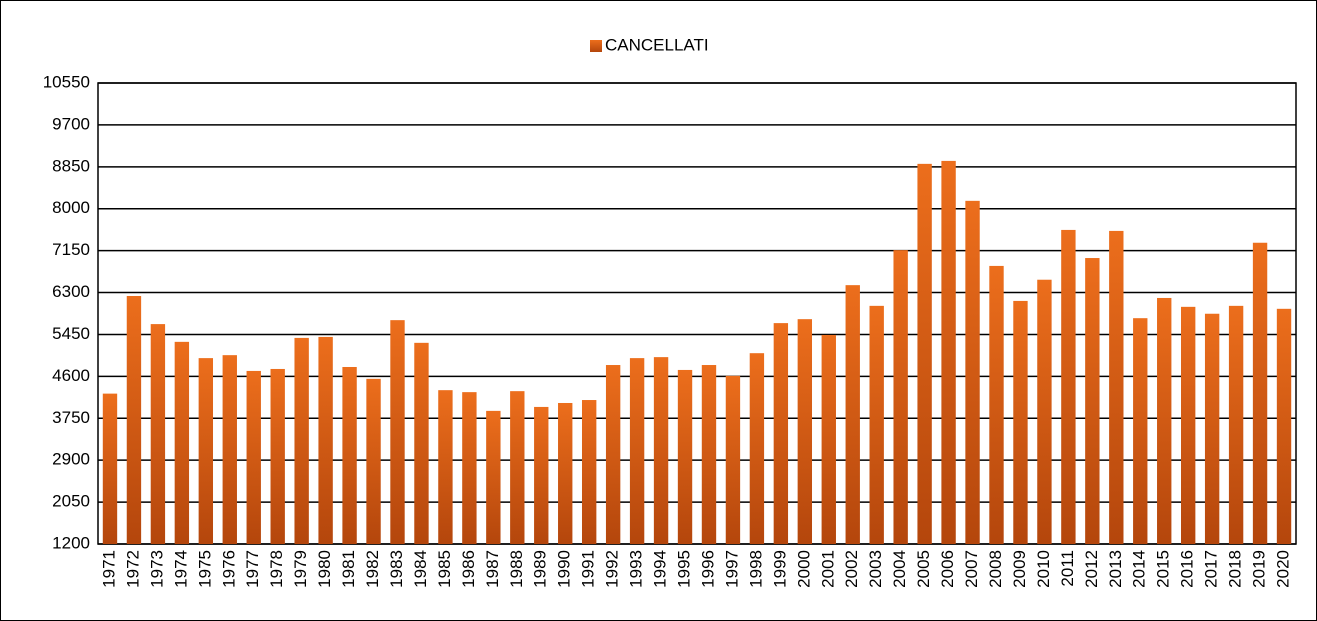  I want to click on x-tick-label: 1973, so click(156, 569).